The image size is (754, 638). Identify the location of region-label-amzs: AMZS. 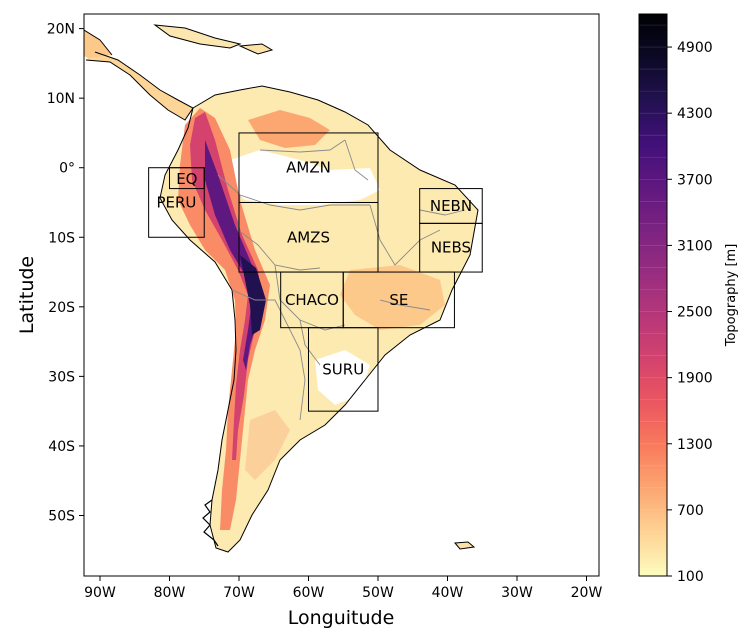
(308, 237).